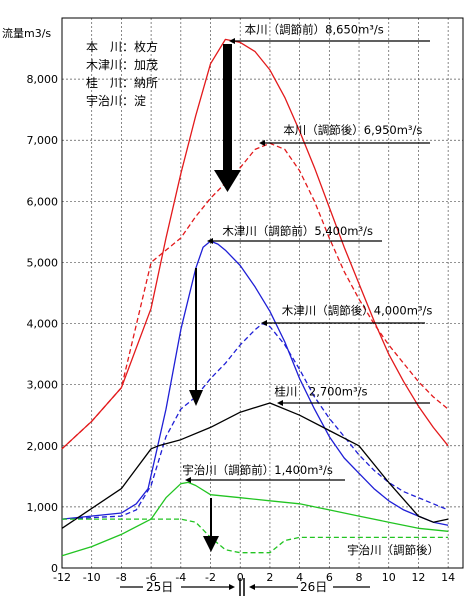 The height and width of the screenshot is (598, 468). What do you see at coordinates (448, 577) in the screenshot?
I see `x-tick-label: 14` at bounding box center [448, 577].